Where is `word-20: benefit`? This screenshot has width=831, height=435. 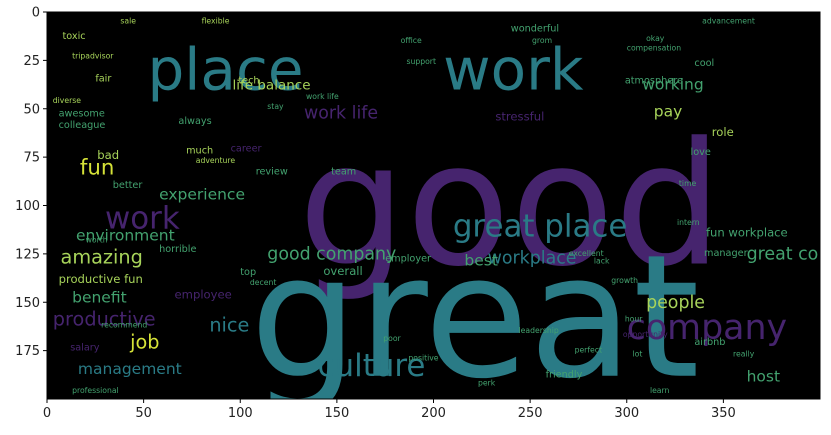
word-20: benefit is located at coordinates (99, 297).